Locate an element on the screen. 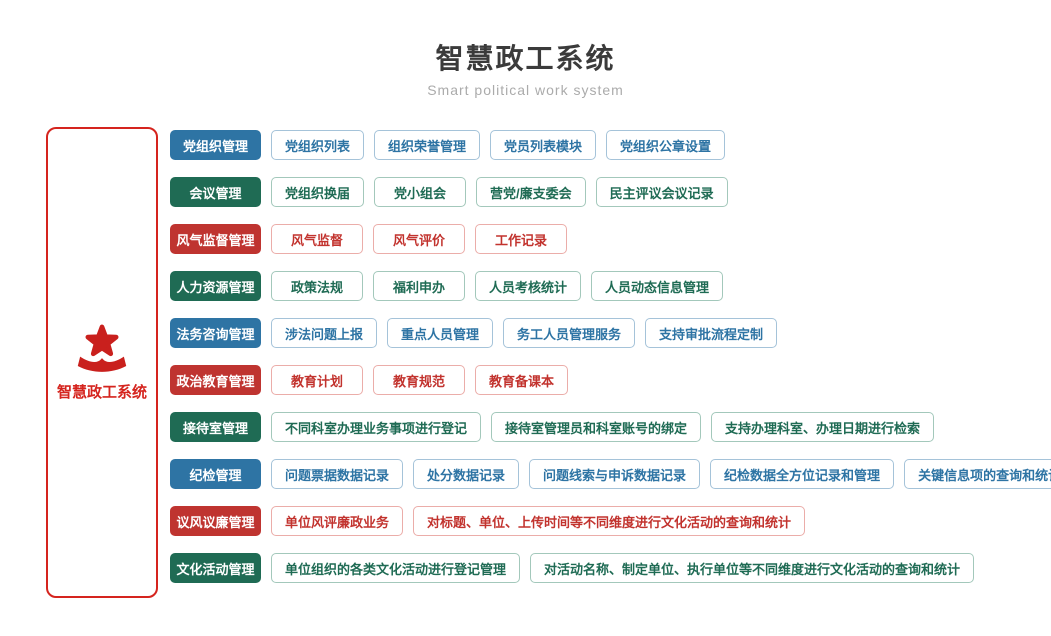 This screenshot has width=1051, height=636. category-button: 纪检管理 is located at coordinates (215, 474).